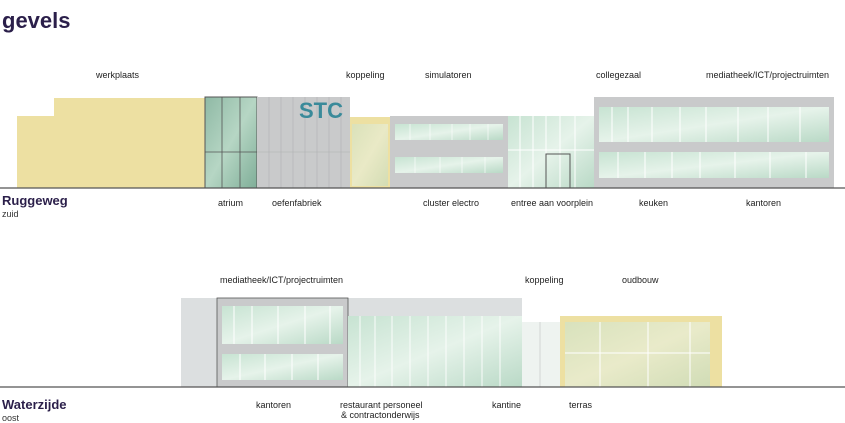  I want to click on stc-sign: STC, so click(321, 110).